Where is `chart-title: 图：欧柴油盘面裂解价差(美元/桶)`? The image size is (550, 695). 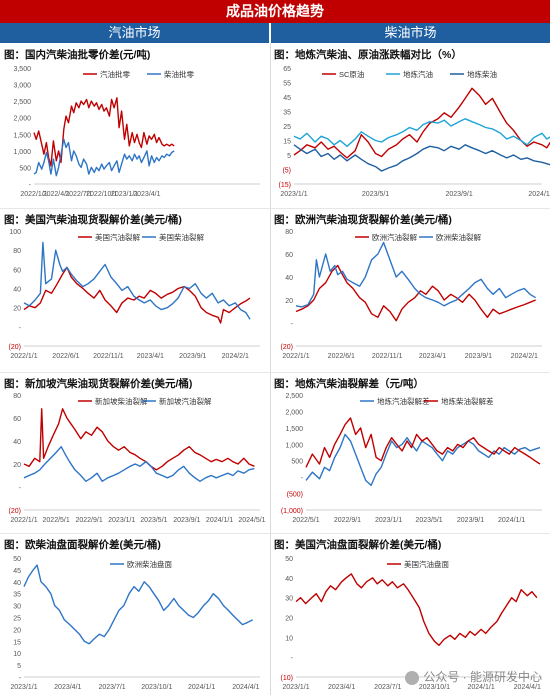
chart-title: 图：欧柴油盘面裂解价差(美元/桶) is located at coordinates (82, 545).